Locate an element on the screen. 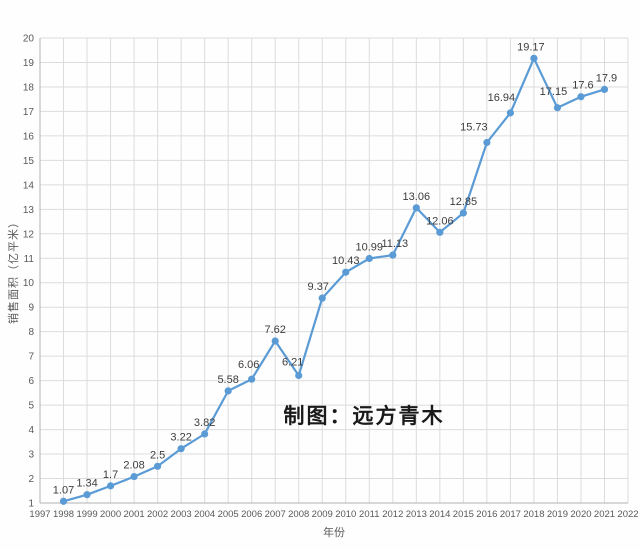  x-tick-label: 2003 is located at coordinates (181, 514).